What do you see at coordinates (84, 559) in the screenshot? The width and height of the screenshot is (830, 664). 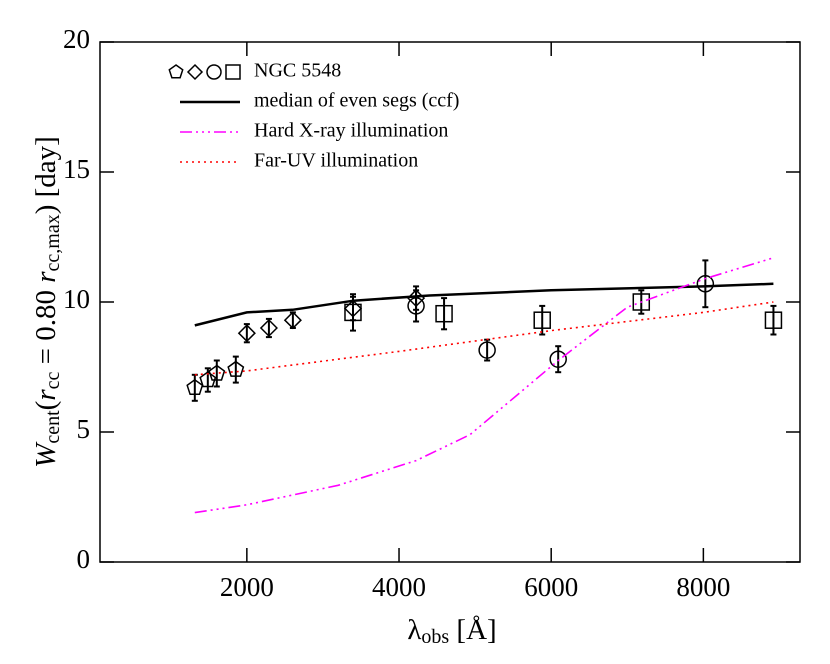 I see `y-tick-label: 0` at bounding box center [84, 559].